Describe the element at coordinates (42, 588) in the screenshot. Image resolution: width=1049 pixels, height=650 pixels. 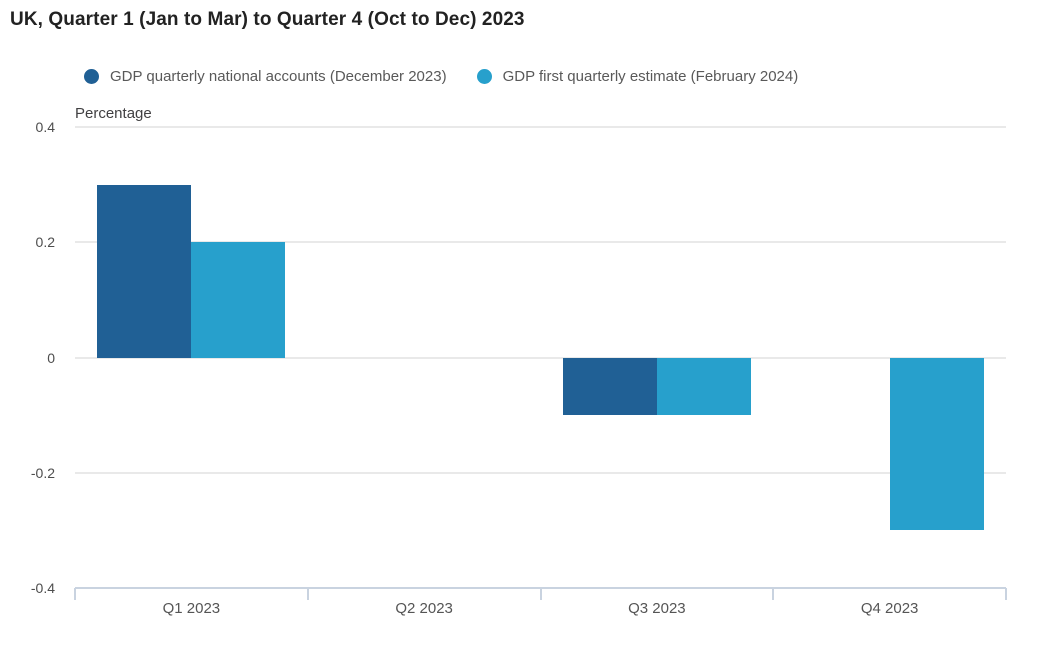
I see `y-axis-tick-label: -0.4` at that location.